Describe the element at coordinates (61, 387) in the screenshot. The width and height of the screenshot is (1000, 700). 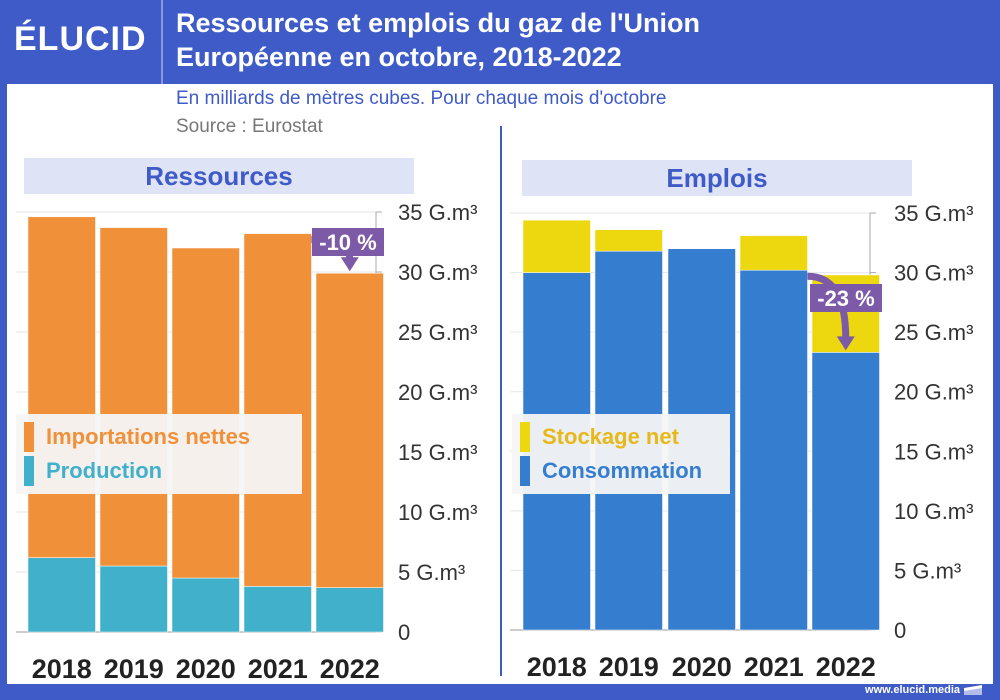
I see `bar-importations-nettes-2018` at that location.